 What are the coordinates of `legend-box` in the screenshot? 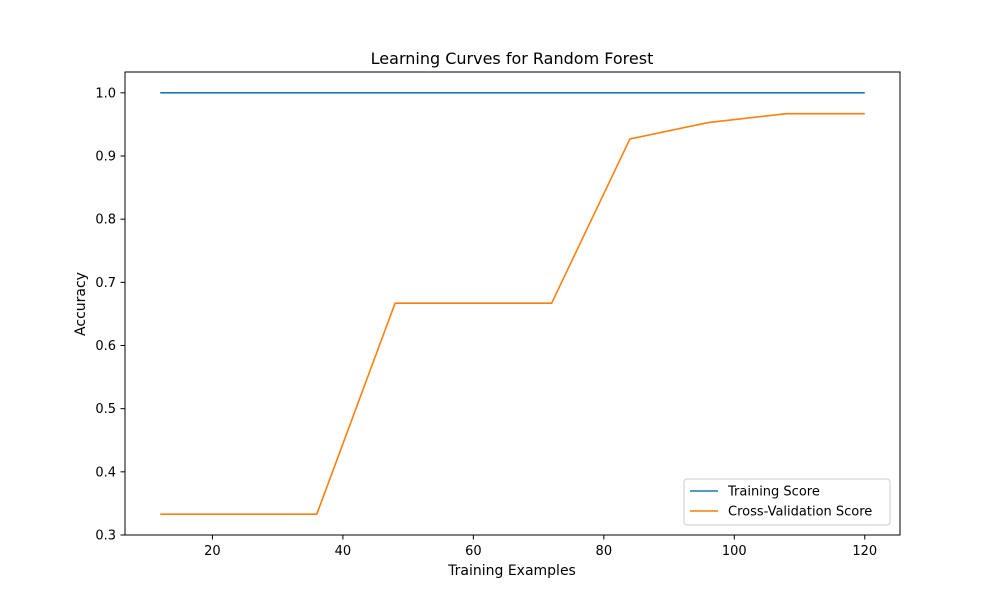 It's located at (787, 502).